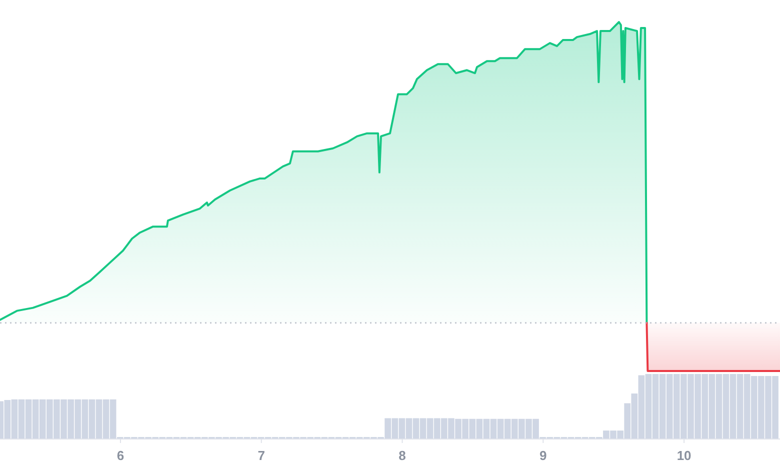  Describe the element at coordinates (543, 456) in the screenshot. I see `x-tick-label: 9` at that location.